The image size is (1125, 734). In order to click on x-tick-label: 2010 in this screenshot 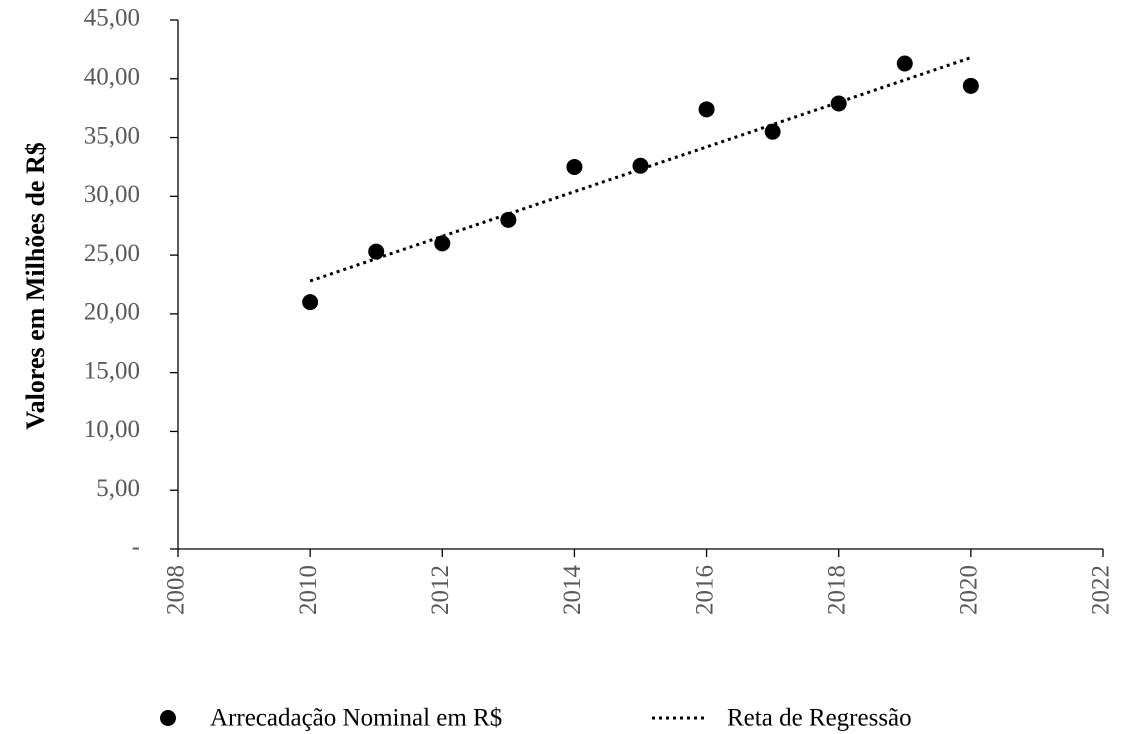, I will do `click(308, 590)`.